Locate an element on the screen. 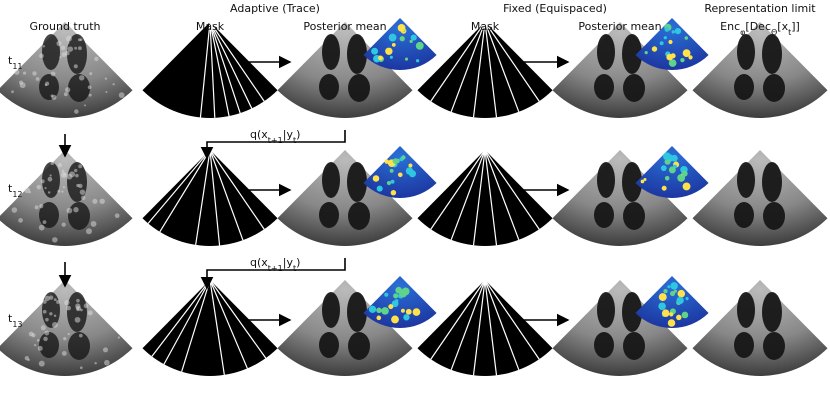 This screenshot has height=418, width=830. column-label: Posterior mean is located at coordinates (344, 26).